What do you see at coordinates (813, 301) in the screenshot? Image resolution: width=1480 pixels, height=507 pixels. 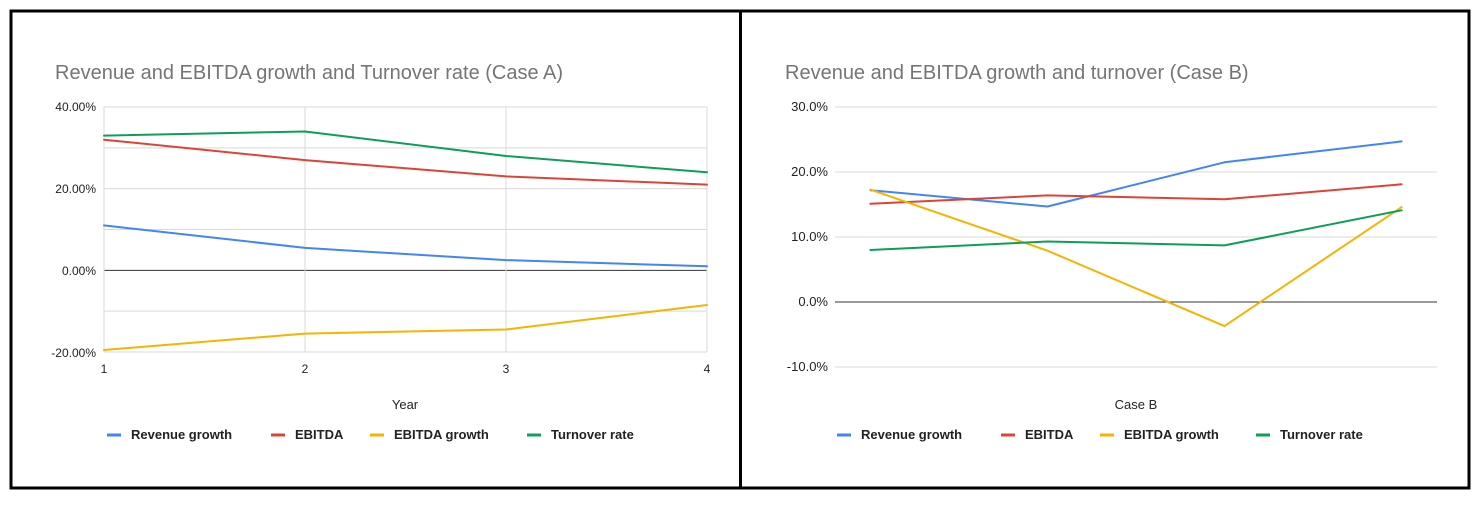 I see `chart-b-y-tick-label: 0.0%` at bounding box center [813, 301].